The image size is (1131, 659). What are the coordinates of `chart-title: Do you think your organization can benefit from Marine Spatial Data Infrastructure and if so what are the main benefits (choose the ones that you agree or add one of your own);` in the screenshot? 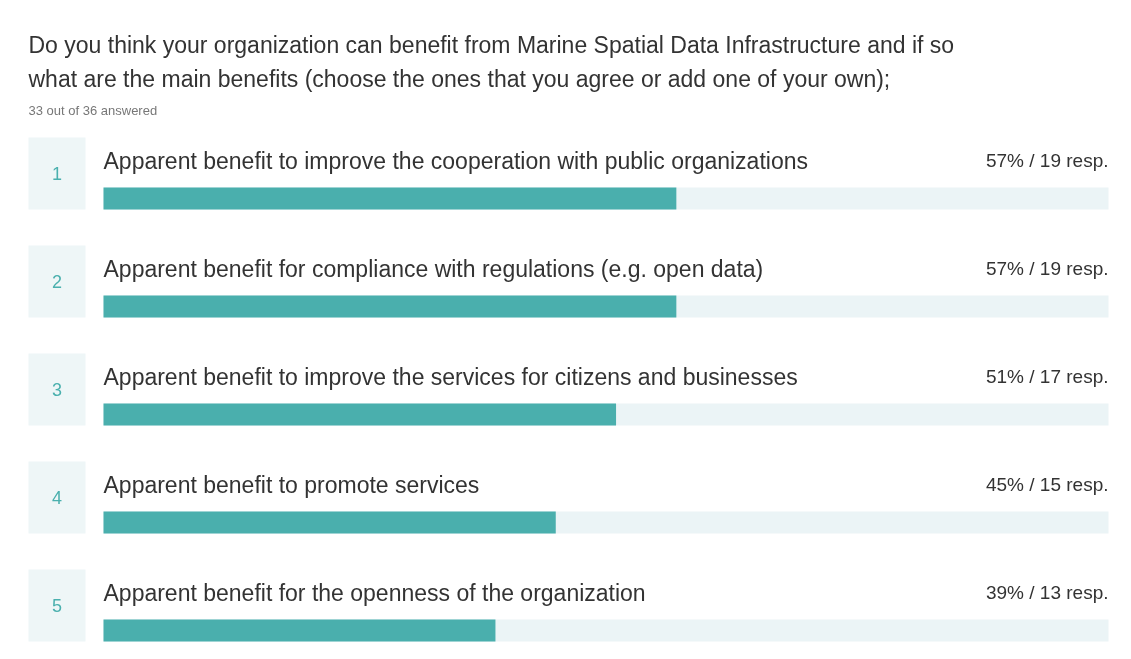 It's located at (491, 61).